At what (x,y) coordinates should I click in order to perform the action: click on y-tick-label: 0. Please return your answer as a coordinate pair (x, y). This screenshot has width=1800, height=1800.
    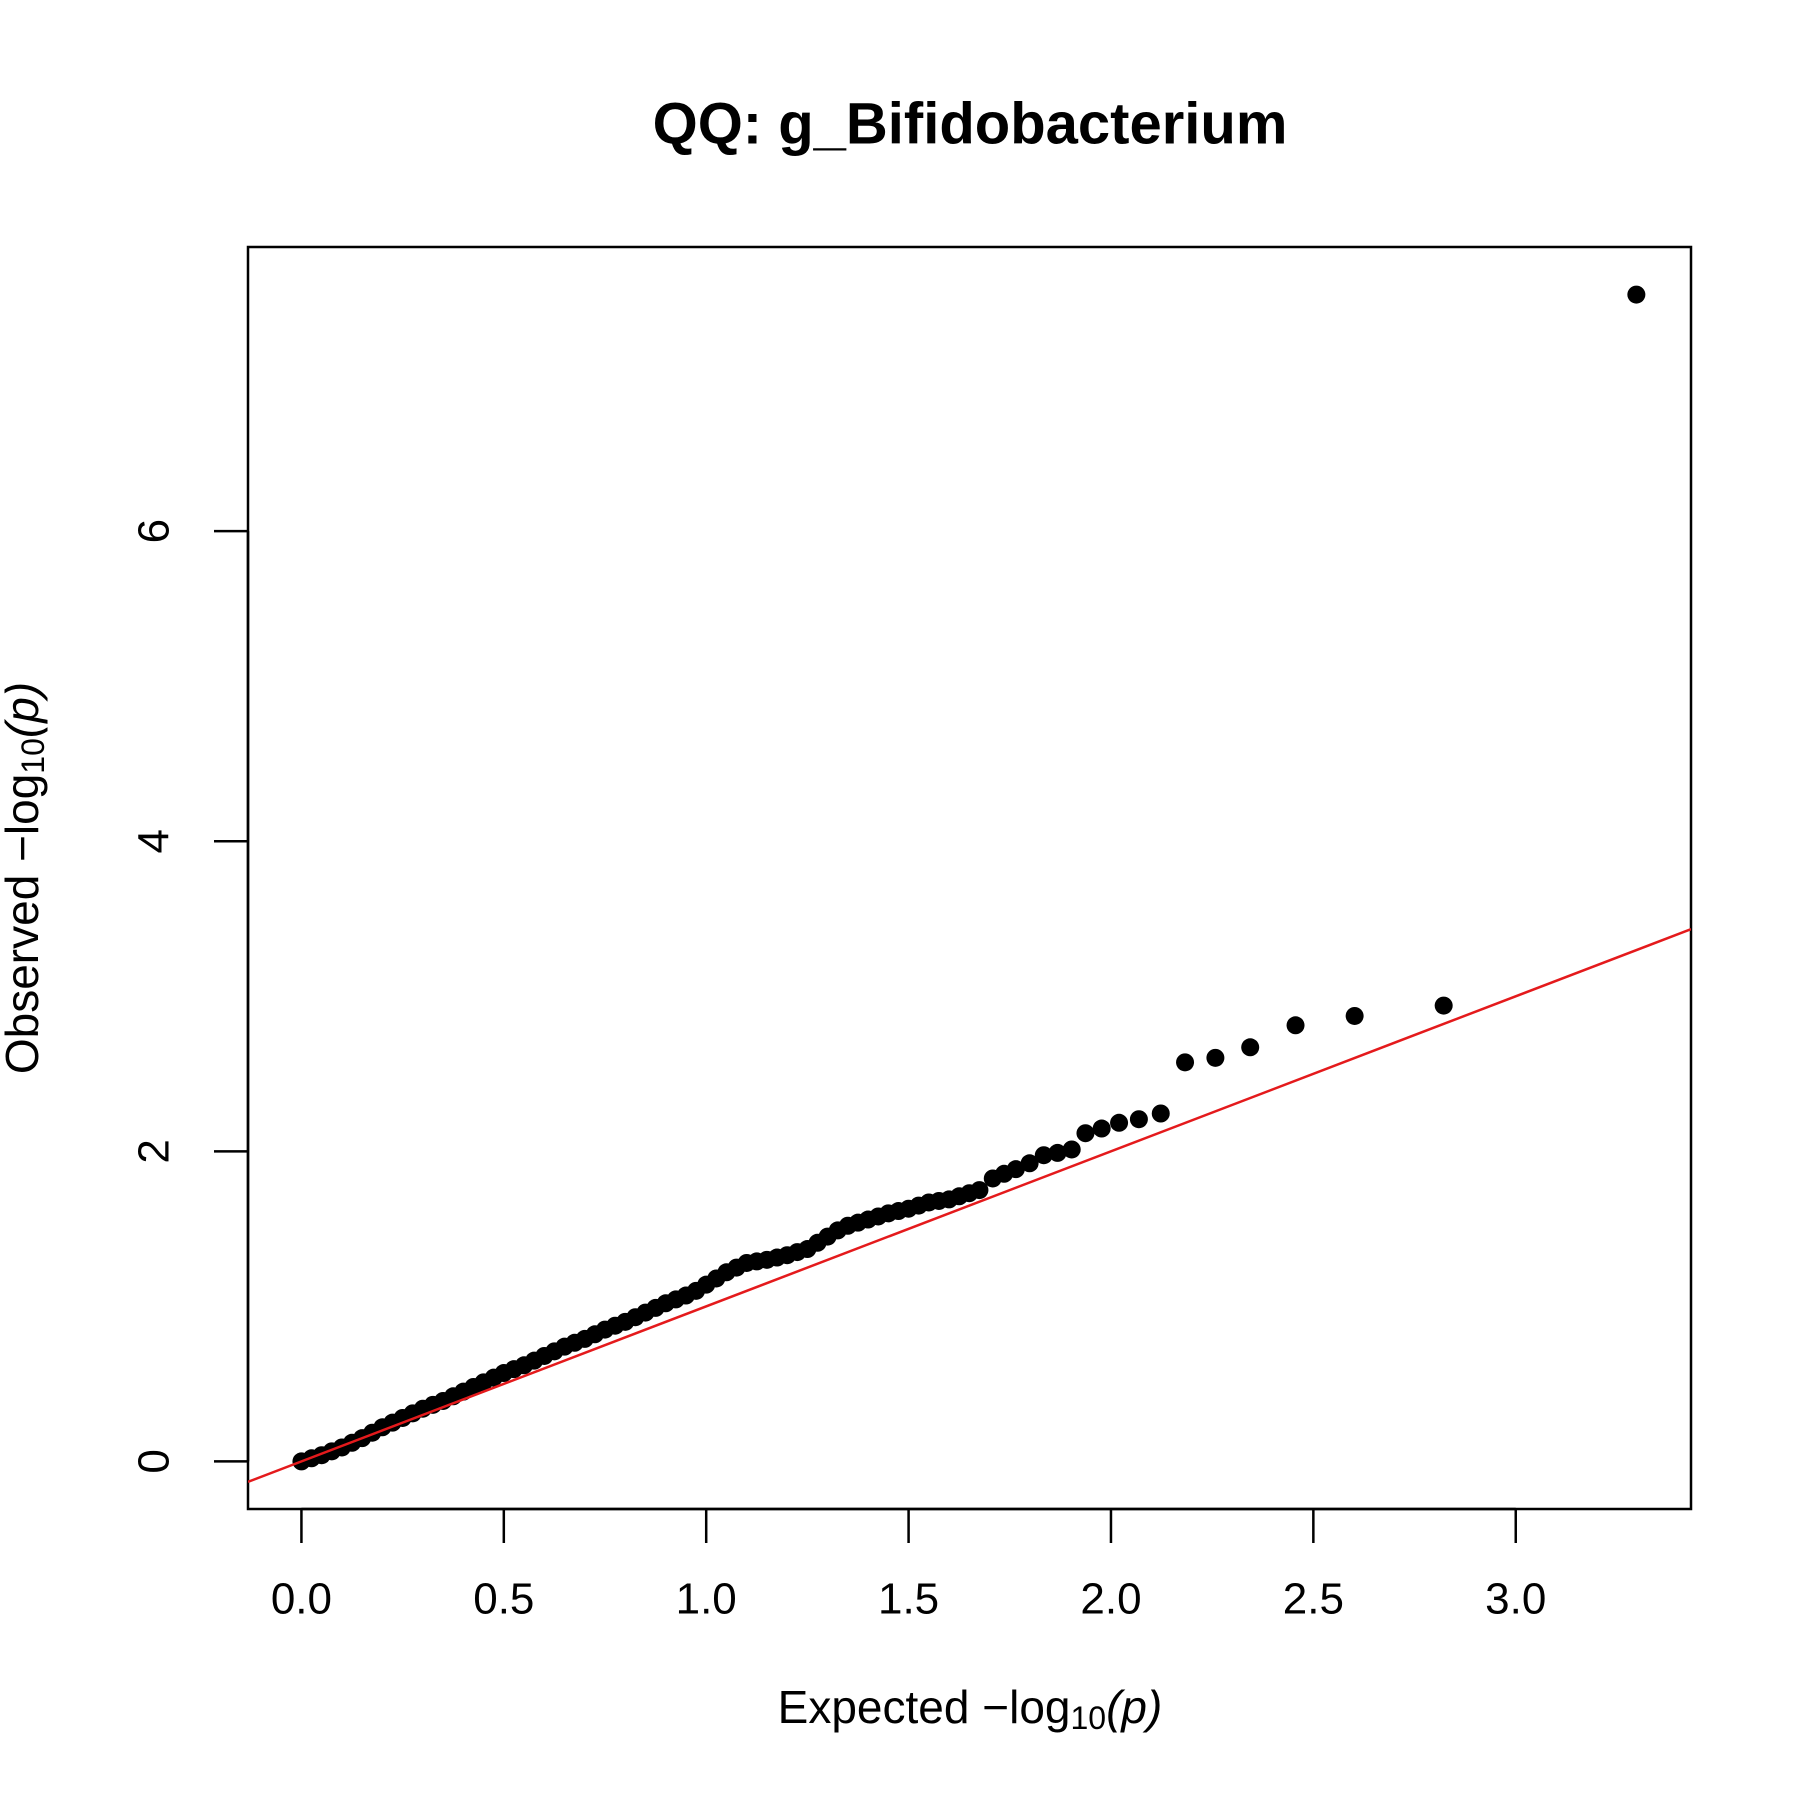
    Looking at the image, I should click on (154, 1461).